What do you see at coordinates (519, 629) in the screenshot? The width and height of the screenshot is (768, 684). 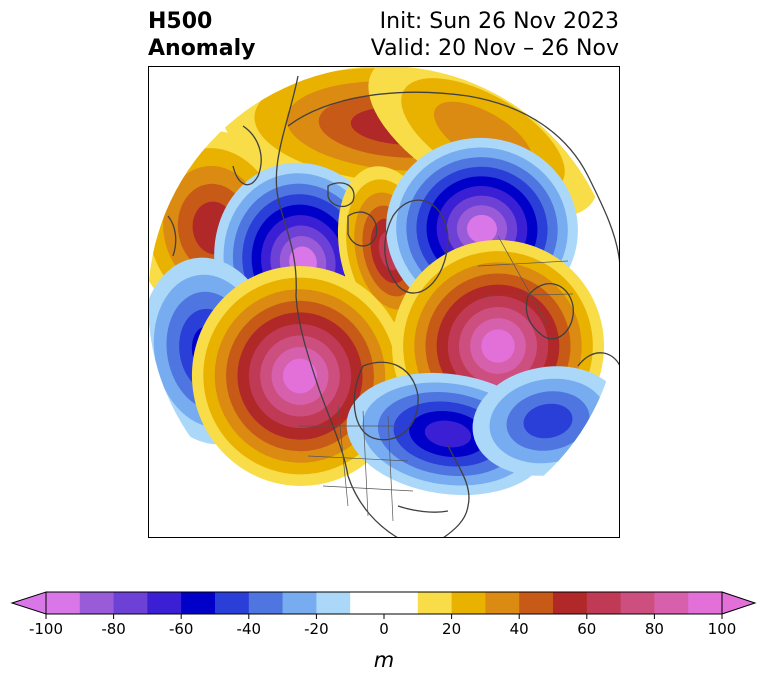 I see `colorbar-tick-label: 40` at bounding box center [519, 629].